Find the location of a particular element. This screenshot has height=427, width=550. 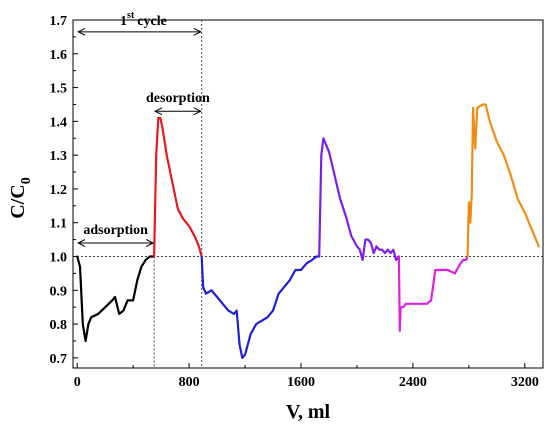

x-tick-label: 800 is located at coordinates (189, 382).